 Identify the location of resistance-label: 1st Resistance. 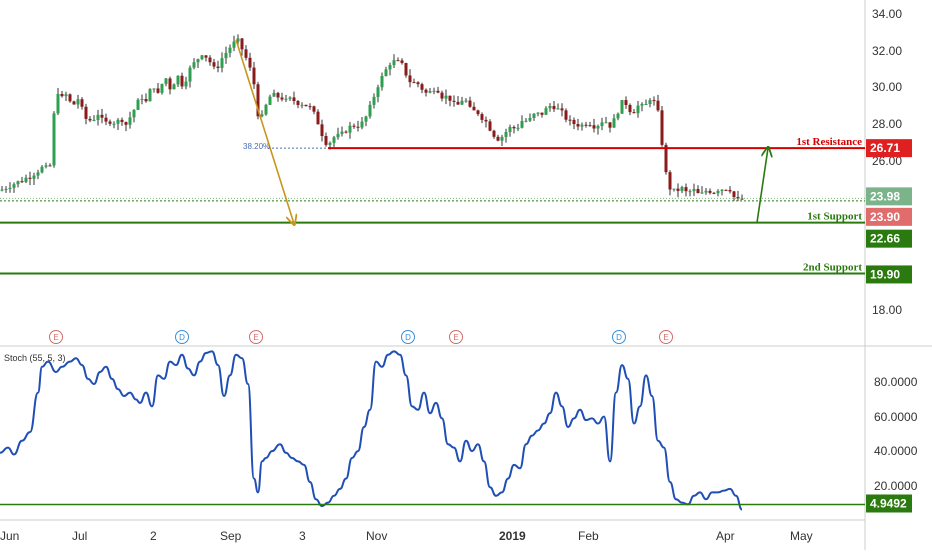
(829, 142).